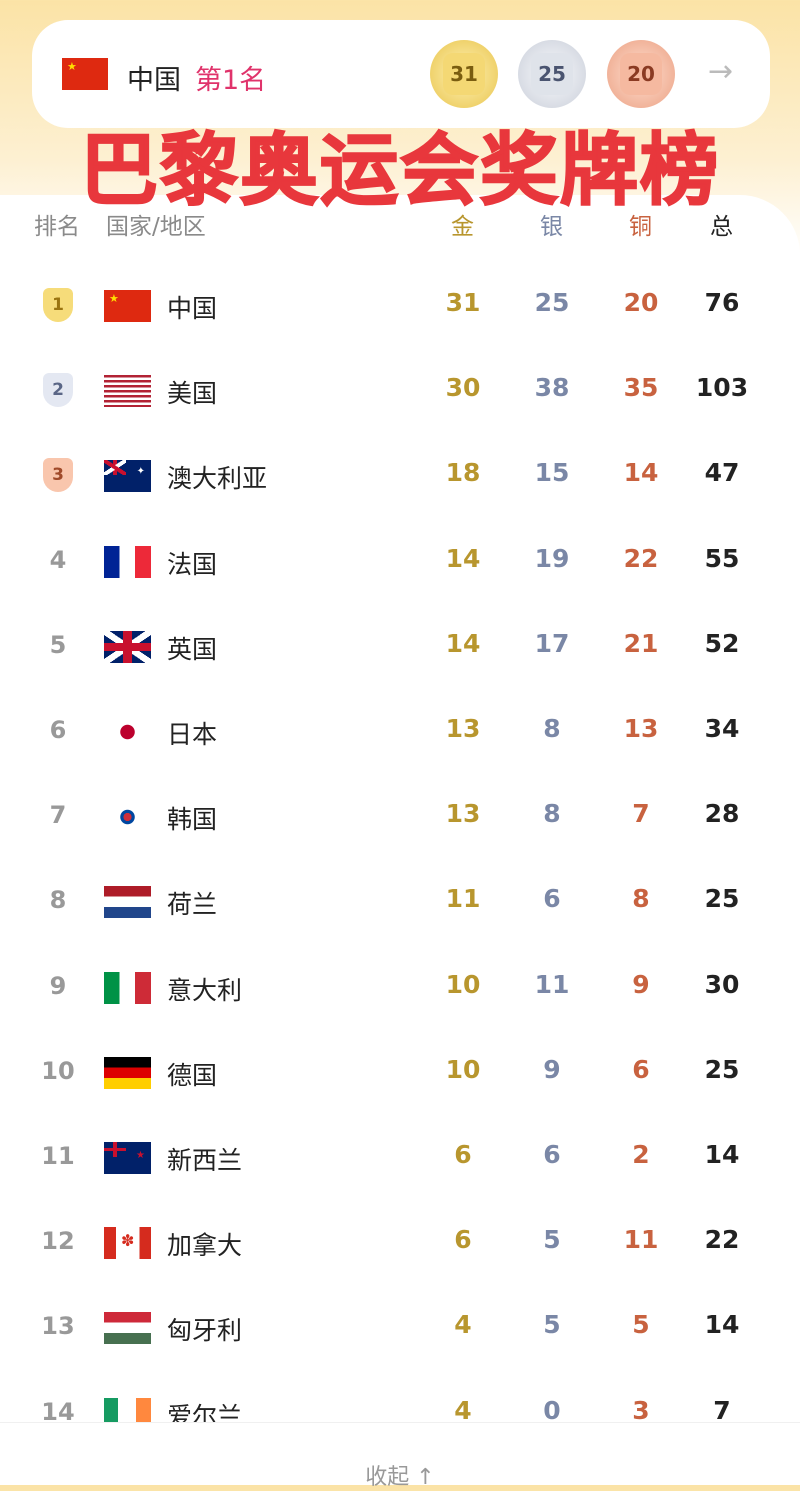 The width and height of the screenshot is (800, 1491). I want to click on country-name: 美国, so click(192, 394).